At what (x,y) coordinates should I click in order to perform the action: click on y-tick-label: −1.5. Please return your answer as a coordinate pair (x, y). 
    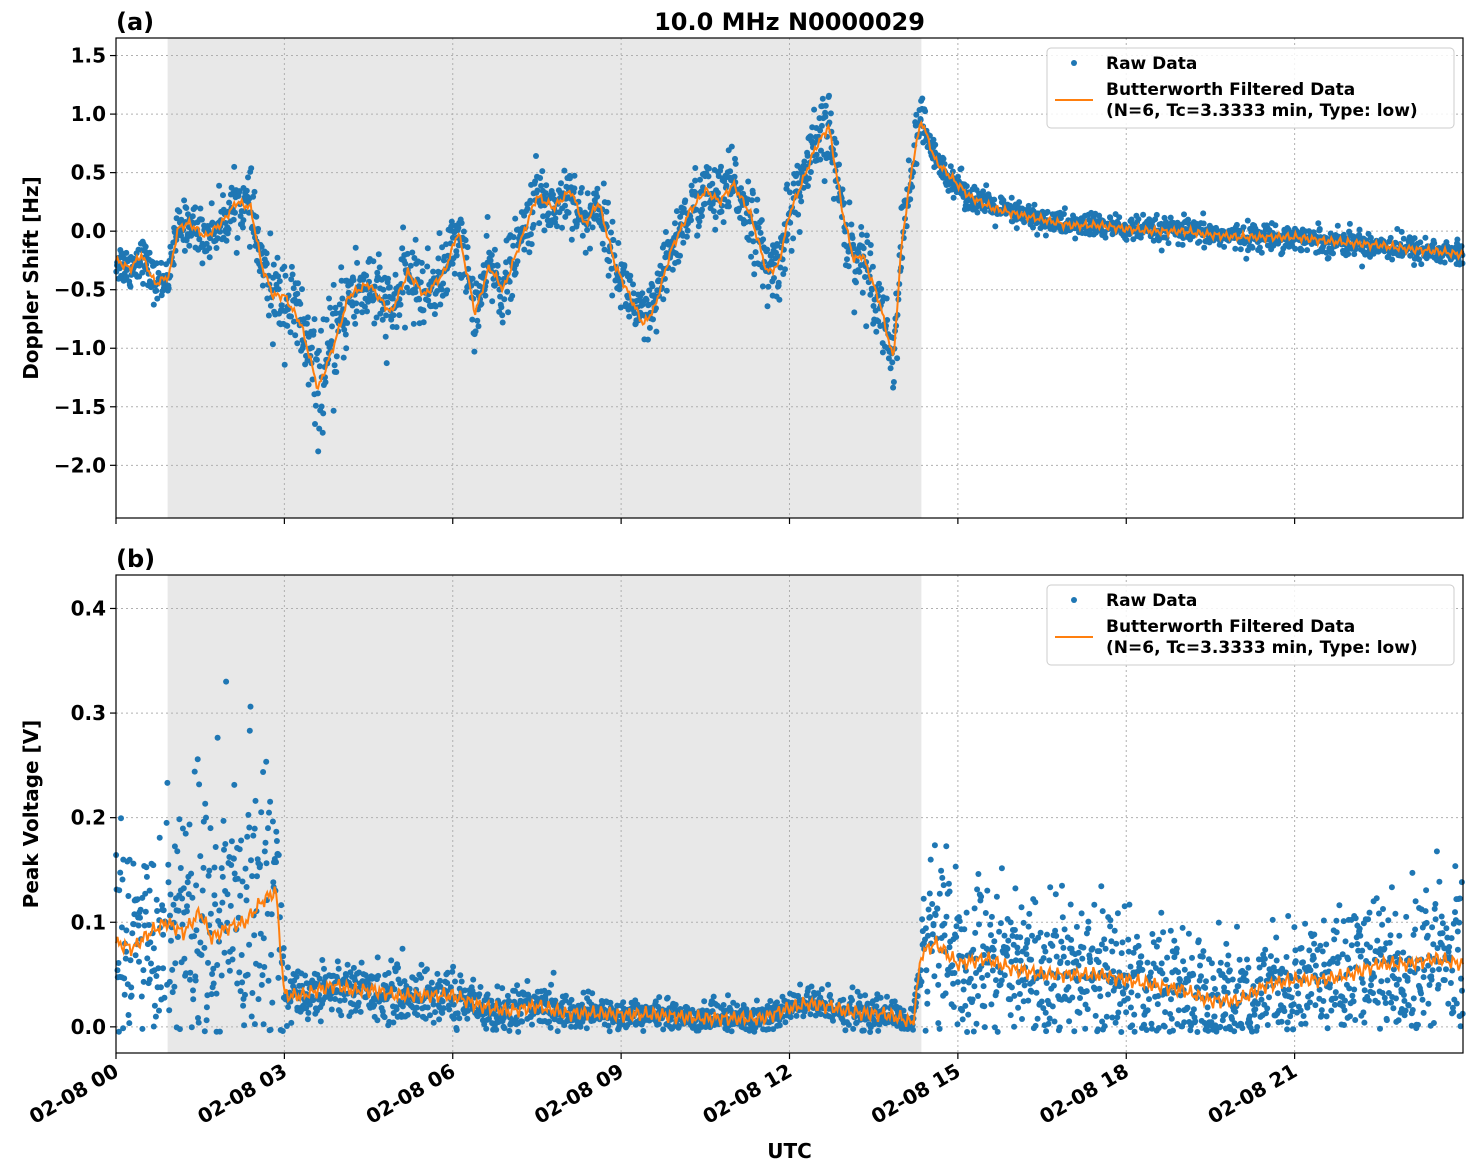
    Looking at the image, I should click on (80, 407).